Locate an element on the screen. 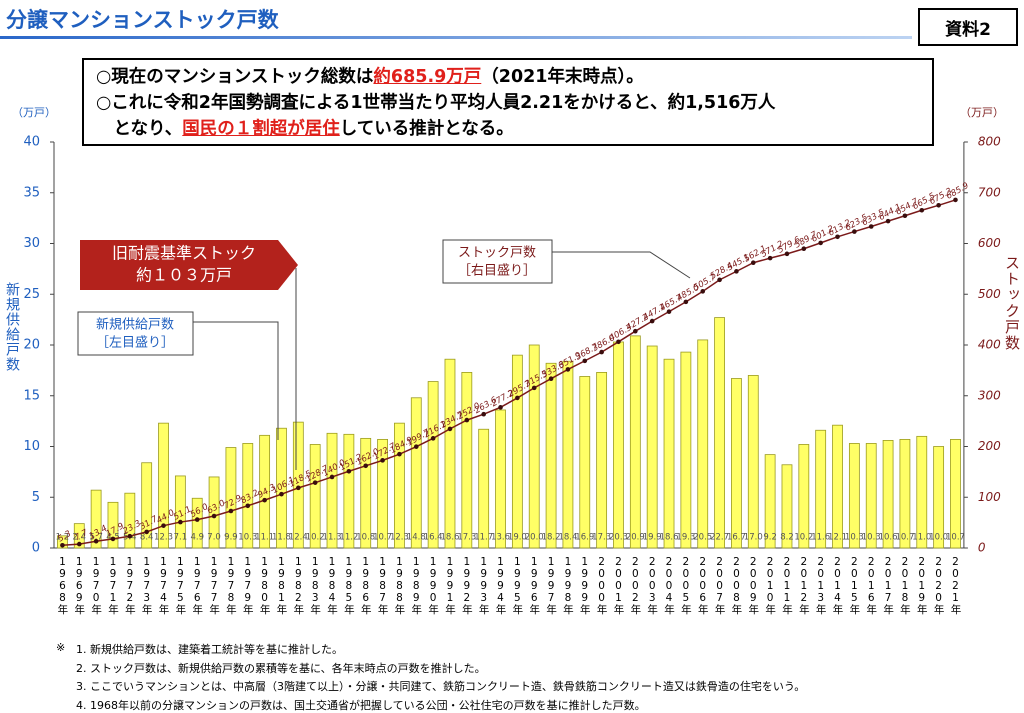  x-tick-label: 2002年 is located at coordinates (635, 585).